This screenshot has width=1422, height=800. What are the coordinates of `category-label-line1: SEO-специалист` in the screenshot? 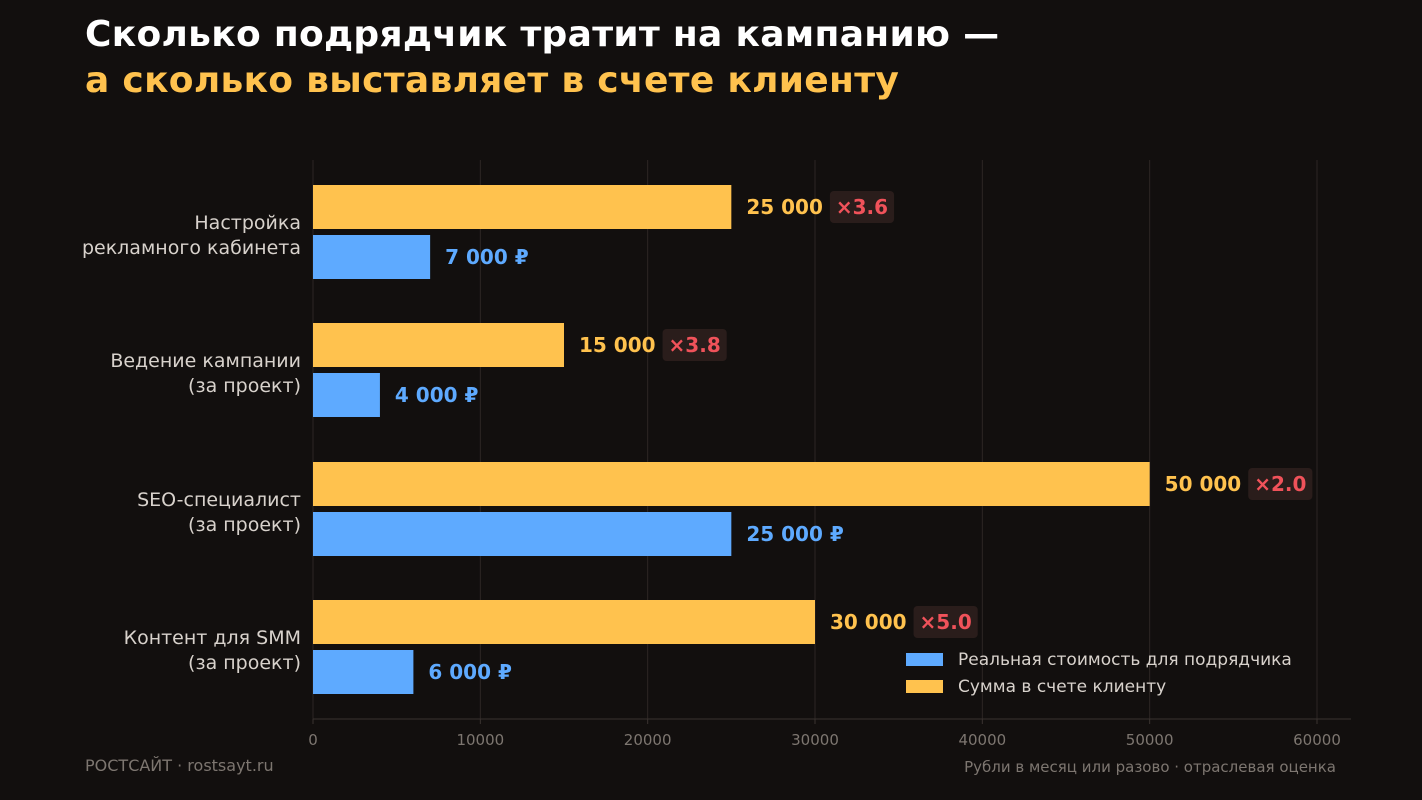 It's located at (219, 500).